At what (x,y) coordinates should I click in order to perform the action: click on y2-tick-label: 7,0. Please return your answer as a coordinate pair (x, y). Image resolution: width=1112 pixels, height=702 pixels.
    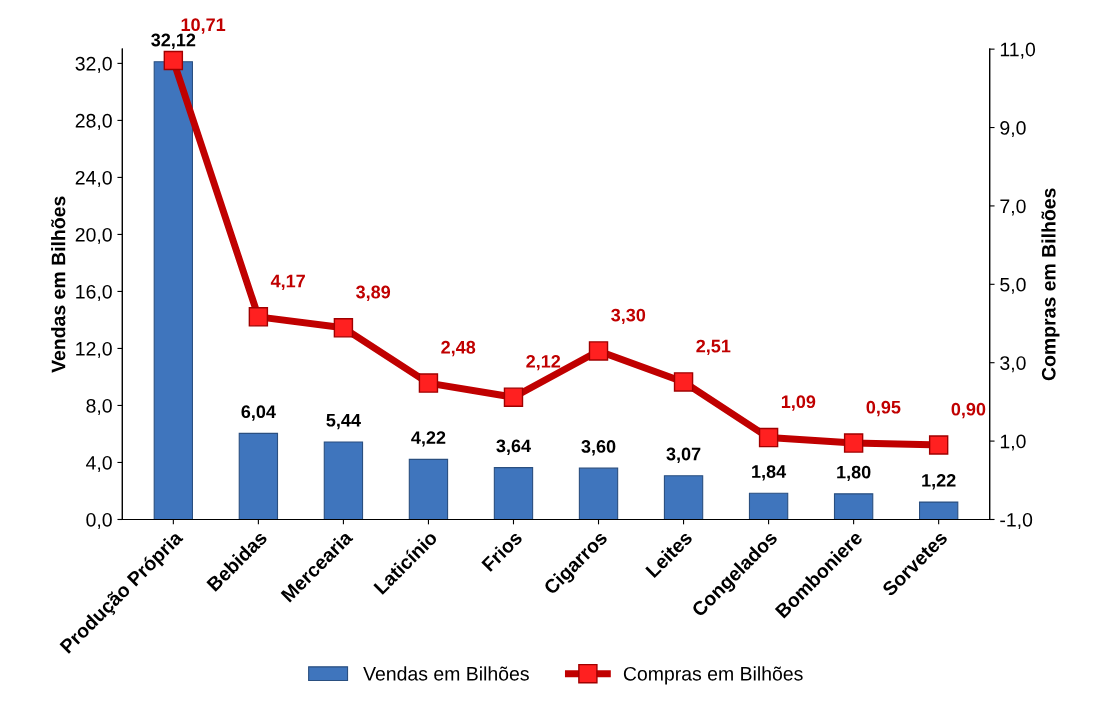
    Looking at the image, I should click on (1013, 207).